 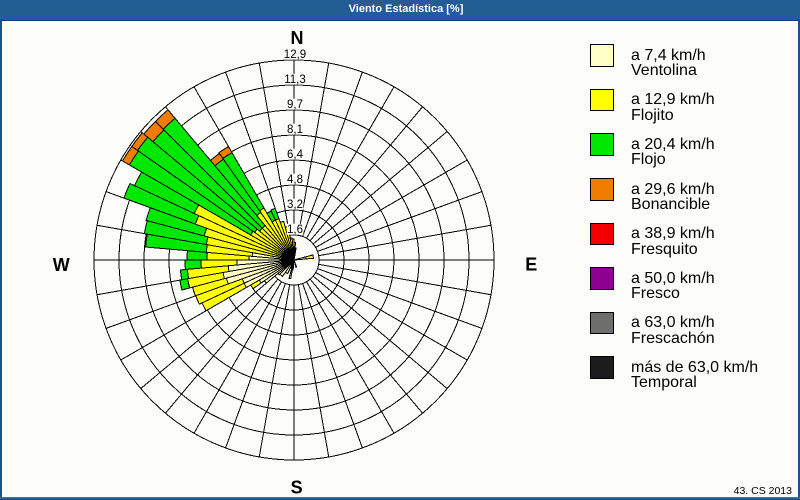 What do you see at coordinates (295, 180) in the screenshot?
I see `svg-text: 4,8` at bounding box center [295, 180].